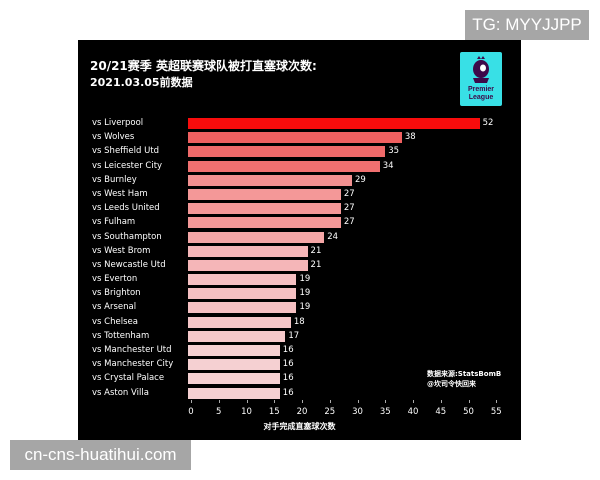 This screenshot has height=480, width=600. I want to click on bar-label: vs Everton, so click(115, 279).